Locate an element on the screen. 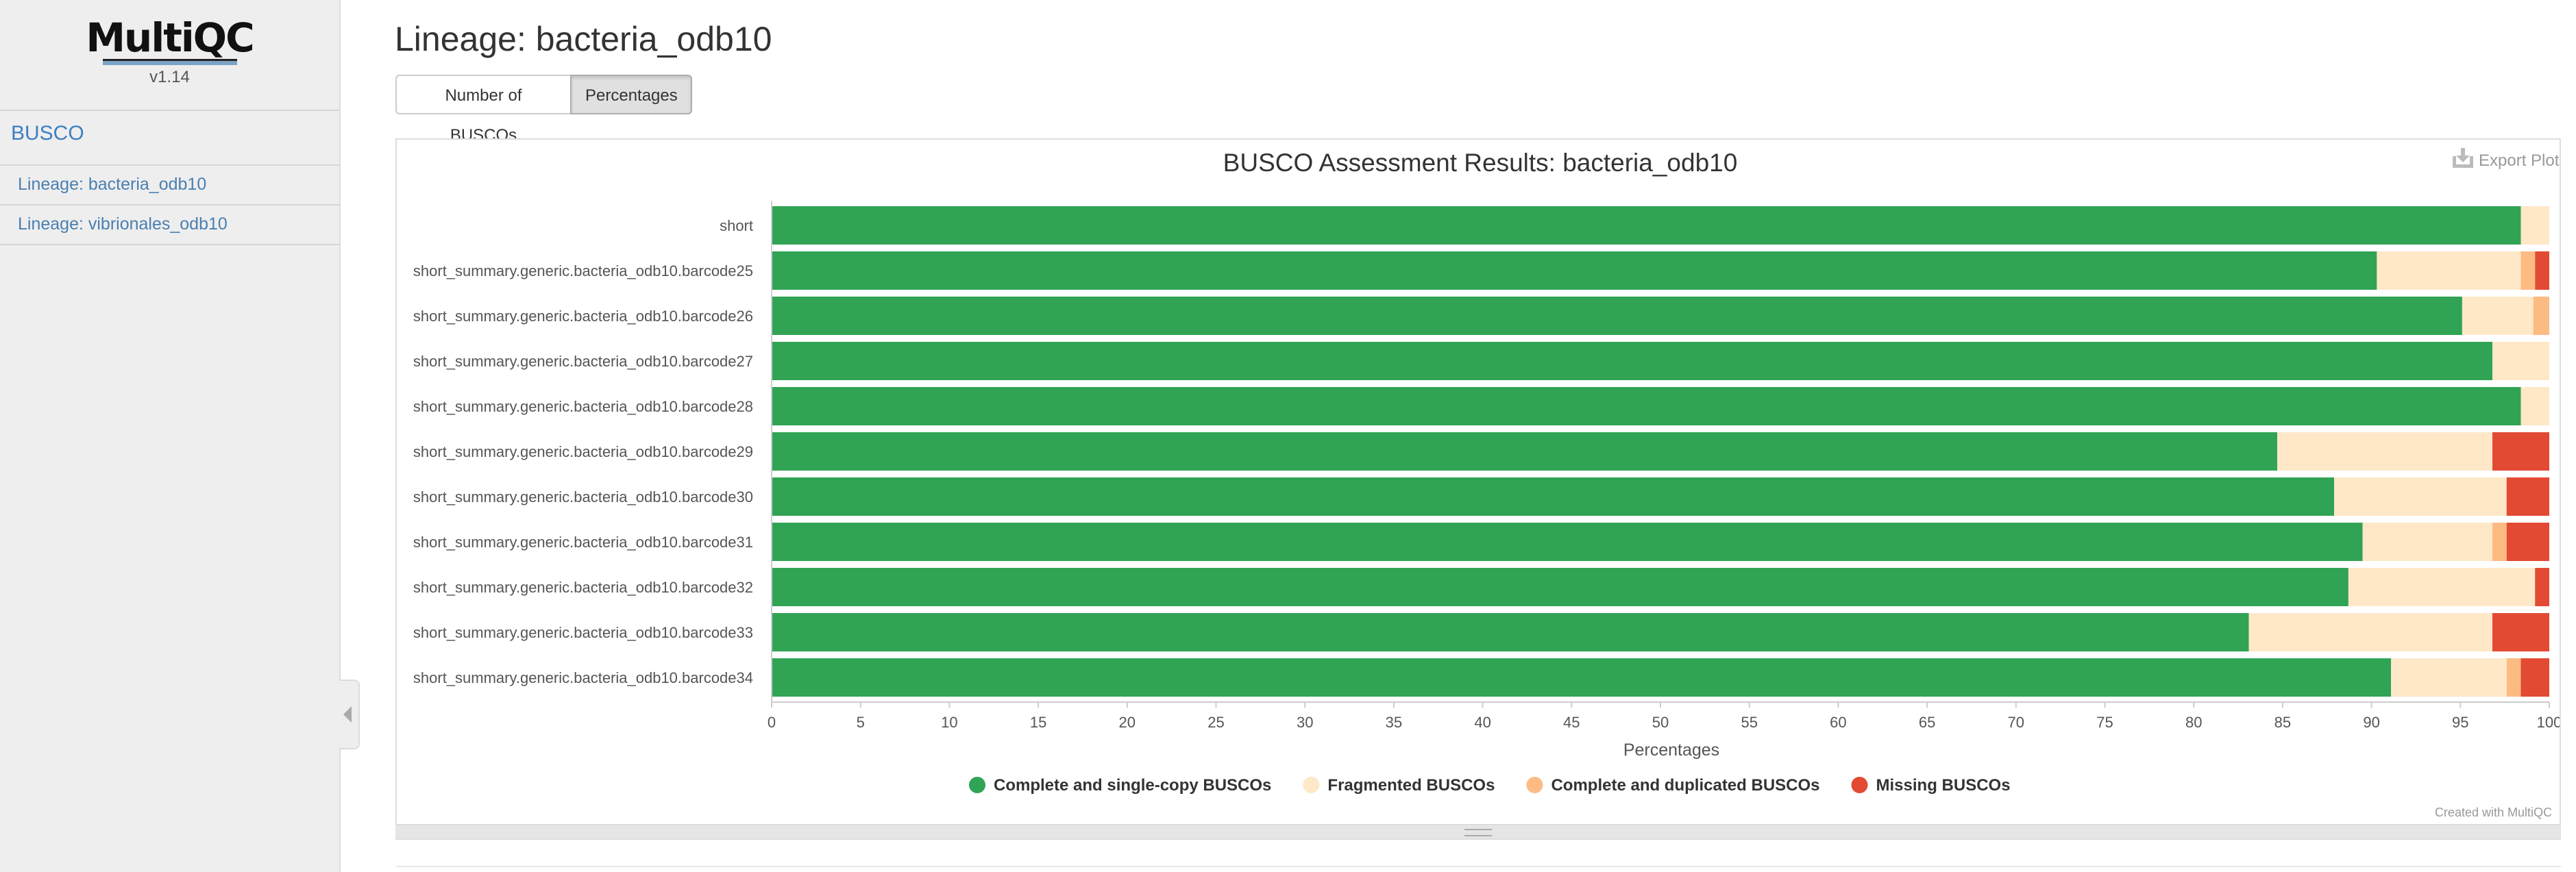 This screenshot has height=872, width=2576. logo-text: MultiQC is located at coordinates (170, 38).